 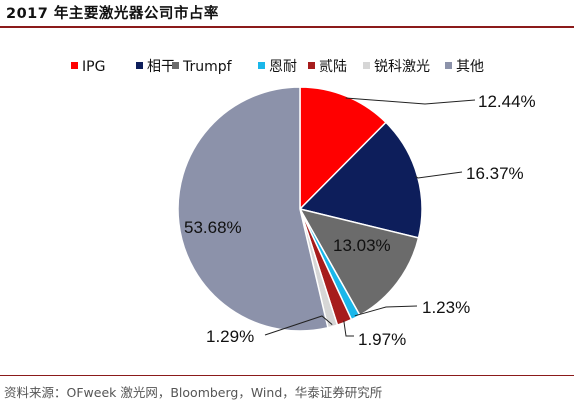 I want to click on data-label-series-5: 1.97%, so click(x=382, y=339).